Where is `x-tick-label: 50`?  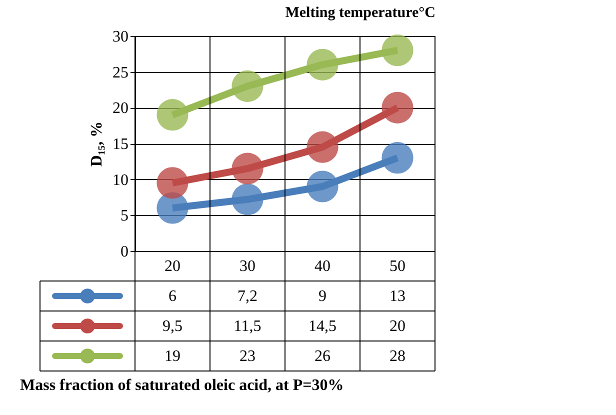
x-tick-label: 50 is located at coordinates (398, 266).